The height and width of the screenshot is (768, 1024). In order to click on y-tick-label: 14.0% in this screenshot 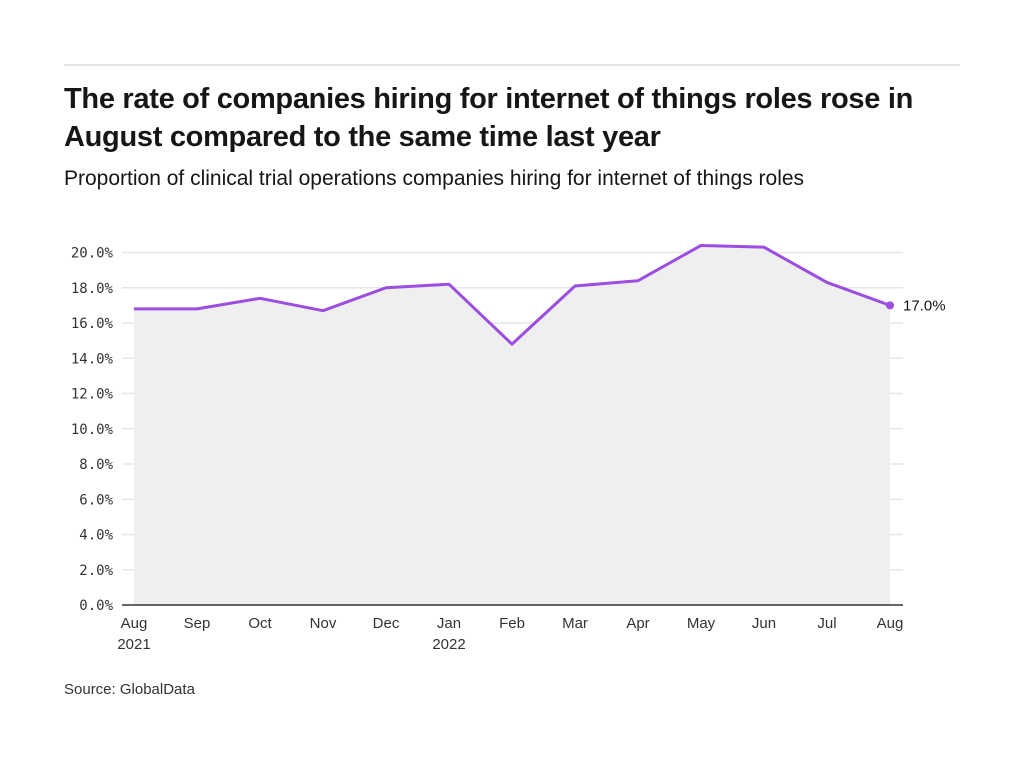, I will do `click(92, 359)`.